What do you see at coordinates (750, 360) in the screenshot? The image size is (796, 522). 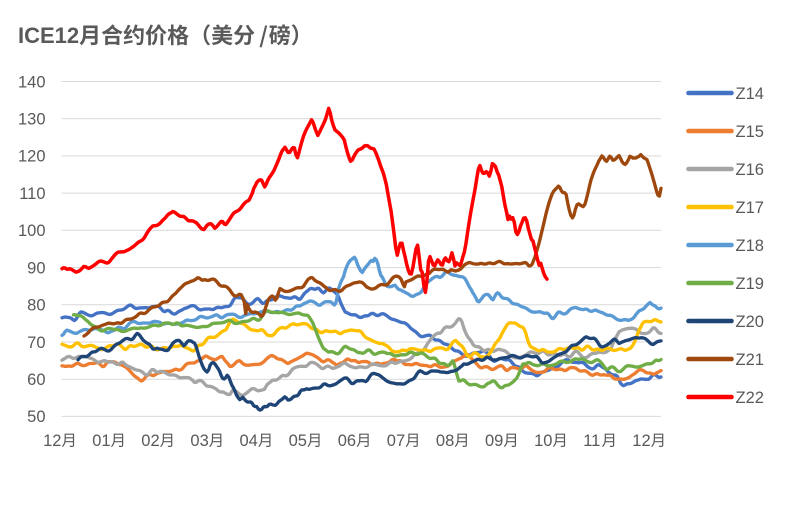 I see `svg-text: Z21` at bounding box center [750, 360].